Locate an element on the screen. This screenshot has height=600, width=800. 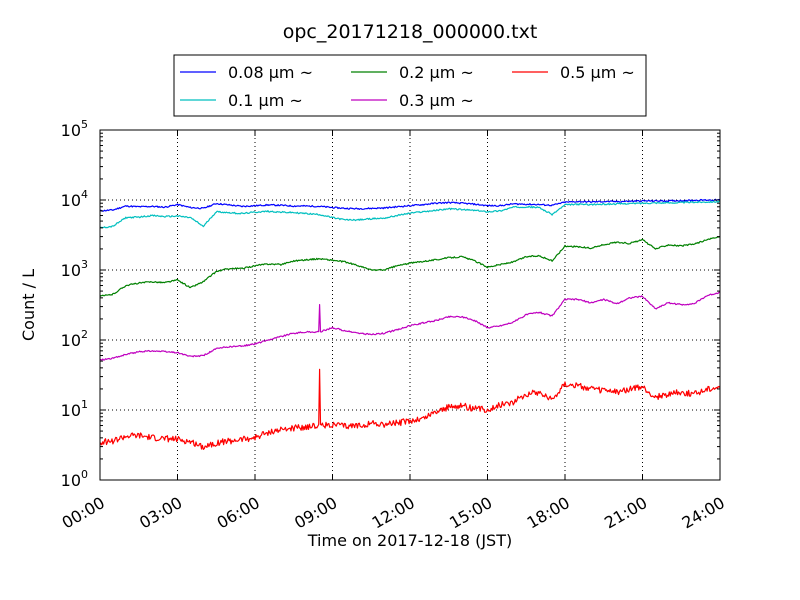
legend-label: 0.2 μm ~ is located at coordinates (436, 72).